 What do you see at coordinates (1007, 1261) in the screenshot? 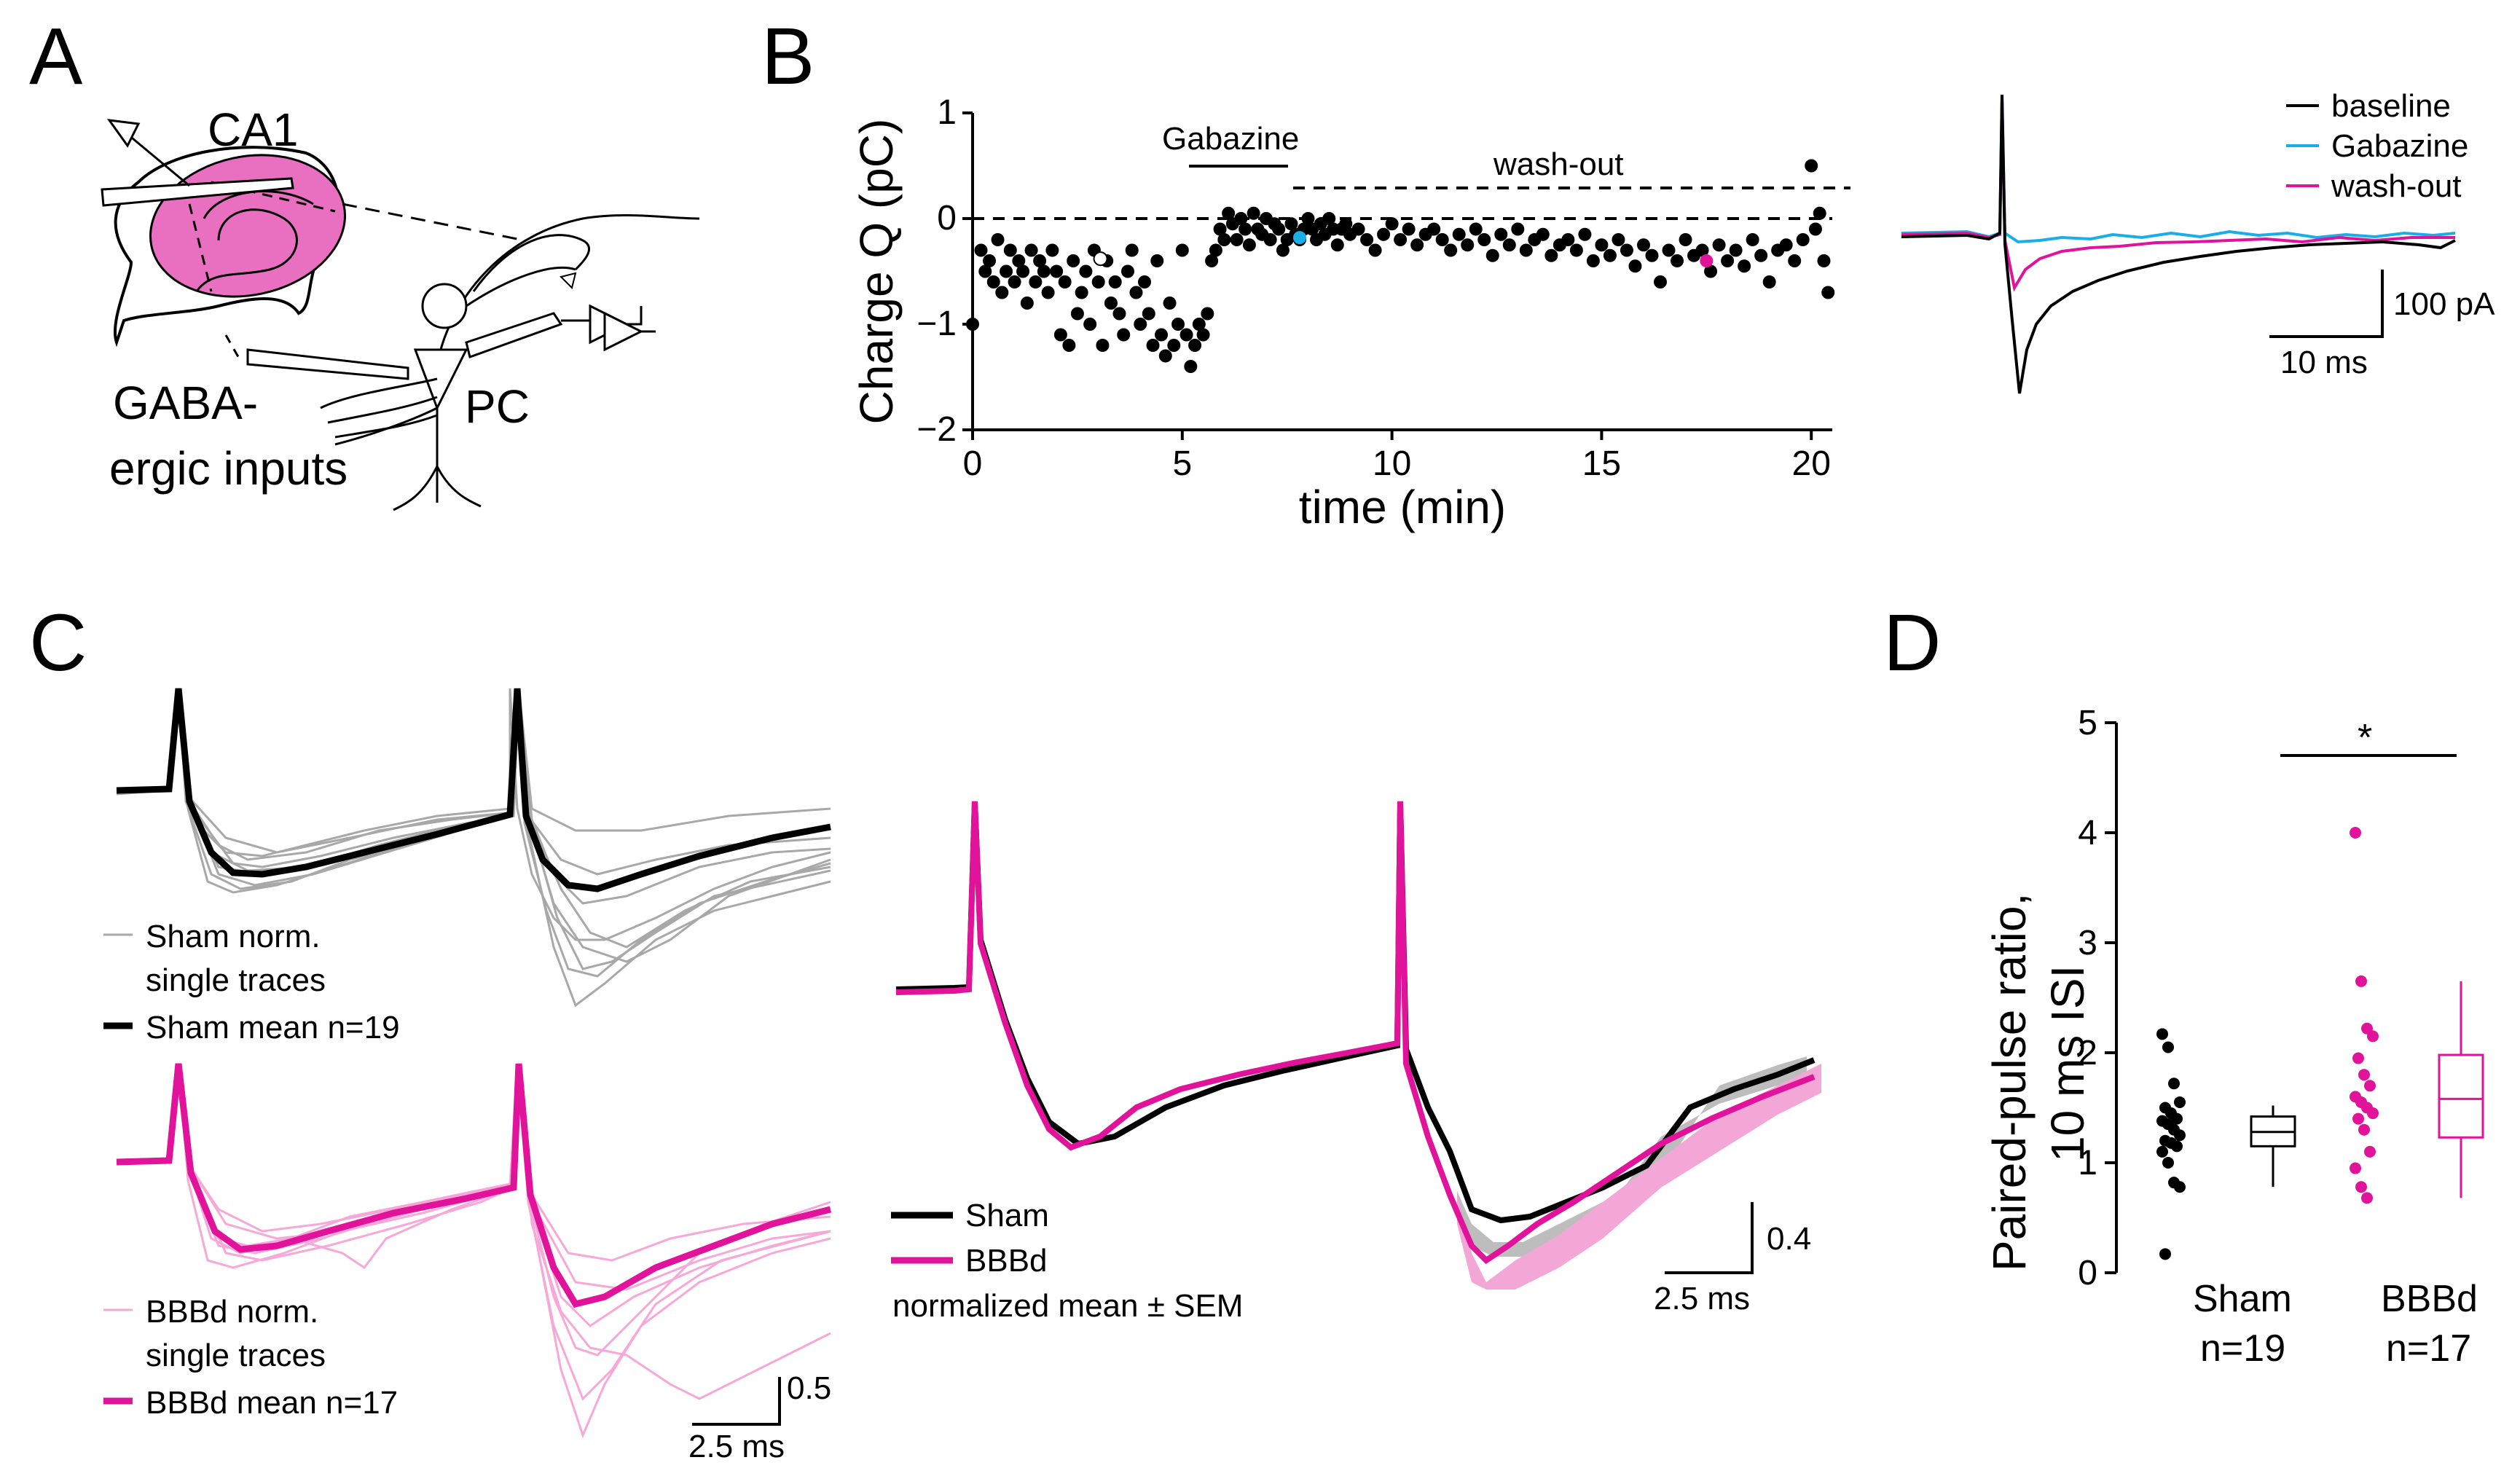
I see `legend-bbbd-compare: BBBd` at bounding box center [1007, 1261].